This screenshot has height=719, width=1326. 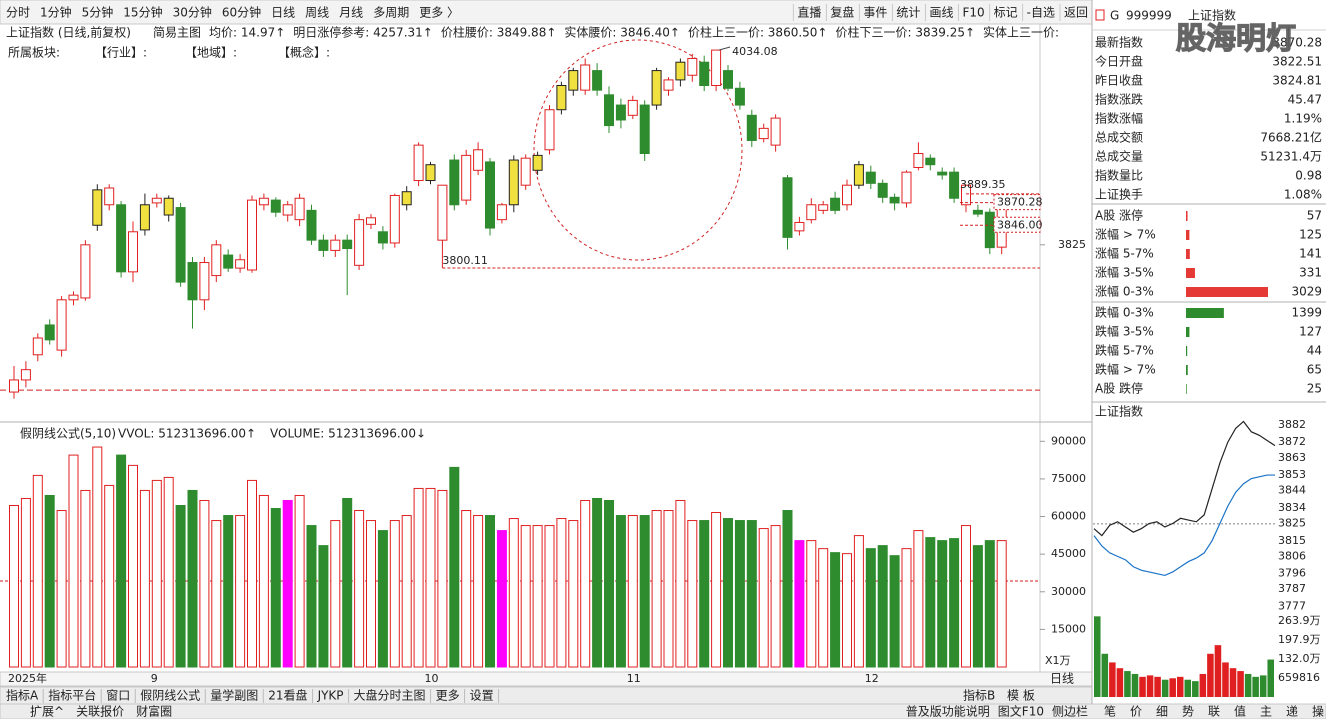 I want to click on y-tick-label: 3787, so click(x=1292, y=588).